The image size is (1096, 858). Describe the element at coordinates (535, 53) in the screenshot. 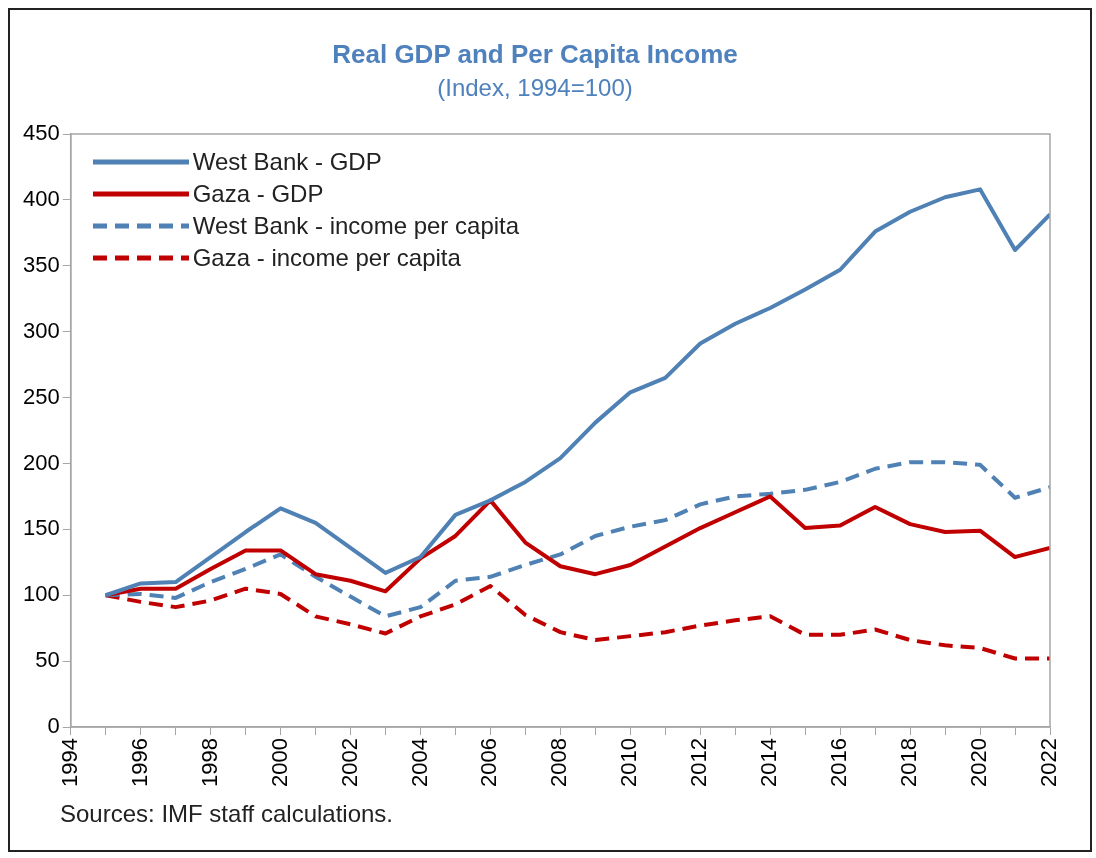

I see `chart-title: Real GDP and Per Capita Income` at that location.